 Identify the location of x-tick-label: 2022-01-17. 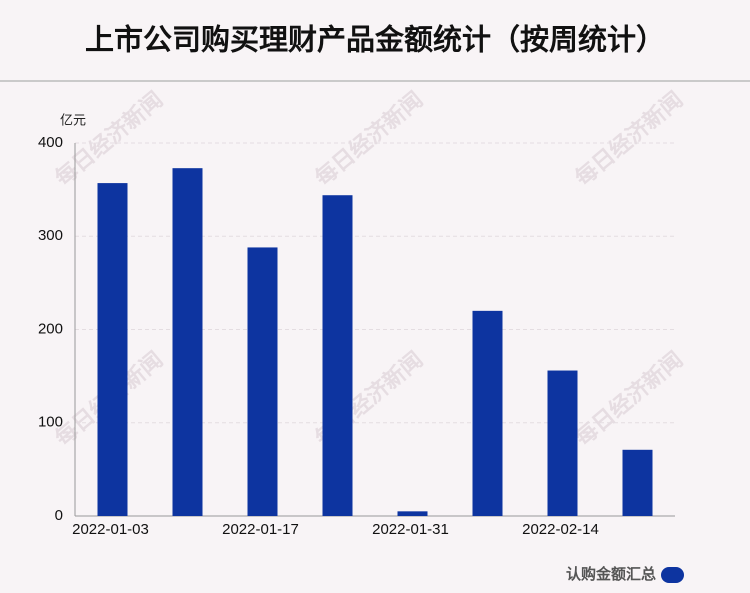
(260, 529).